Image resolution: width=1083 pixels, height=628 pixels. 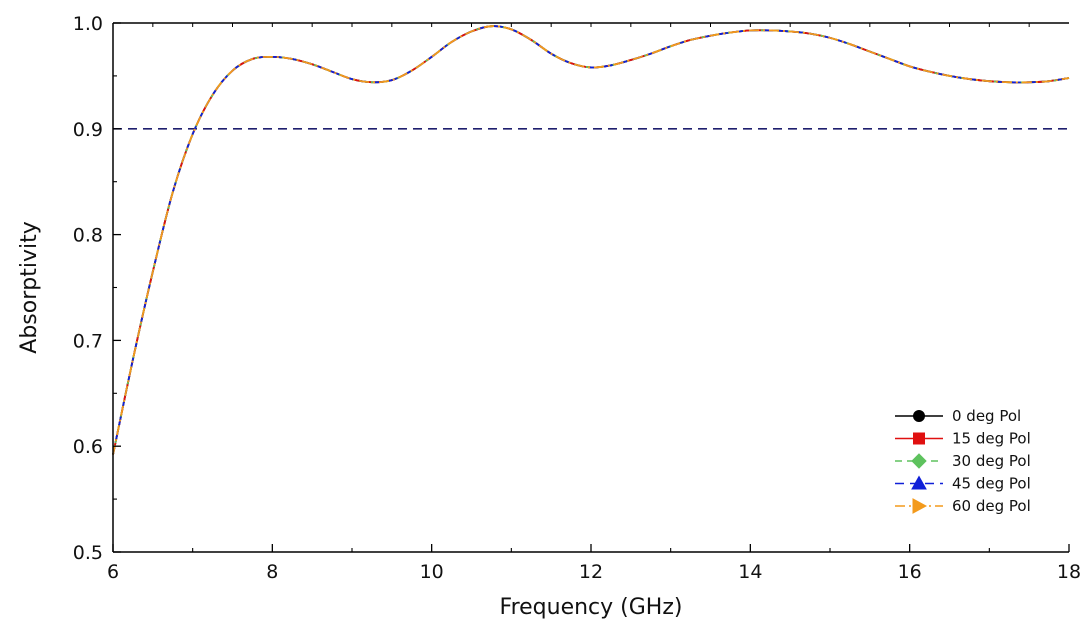 I want to click on legend-label: 45 deg Pol, so click(x=991, y=484).